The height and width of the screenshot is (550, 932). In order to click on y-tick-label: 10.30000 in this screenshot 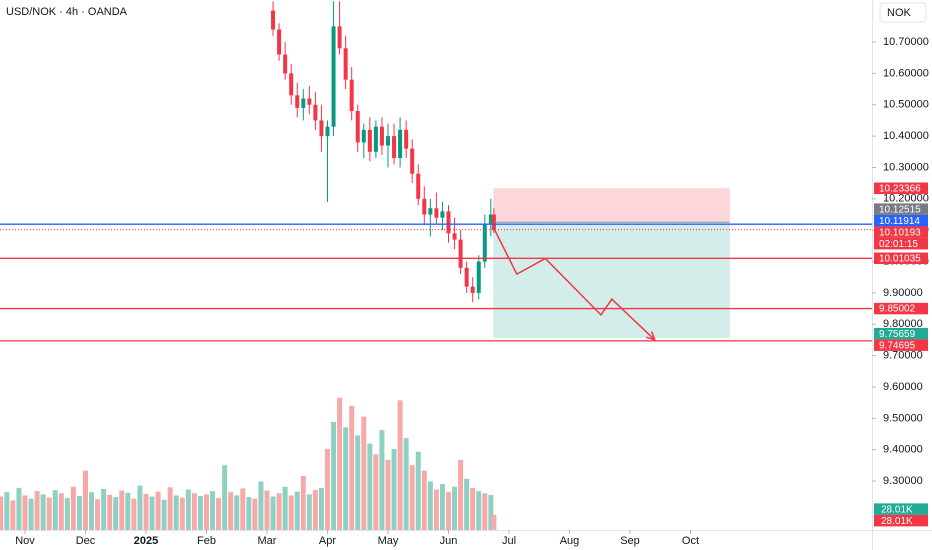, I will do `click(906, 167)`.